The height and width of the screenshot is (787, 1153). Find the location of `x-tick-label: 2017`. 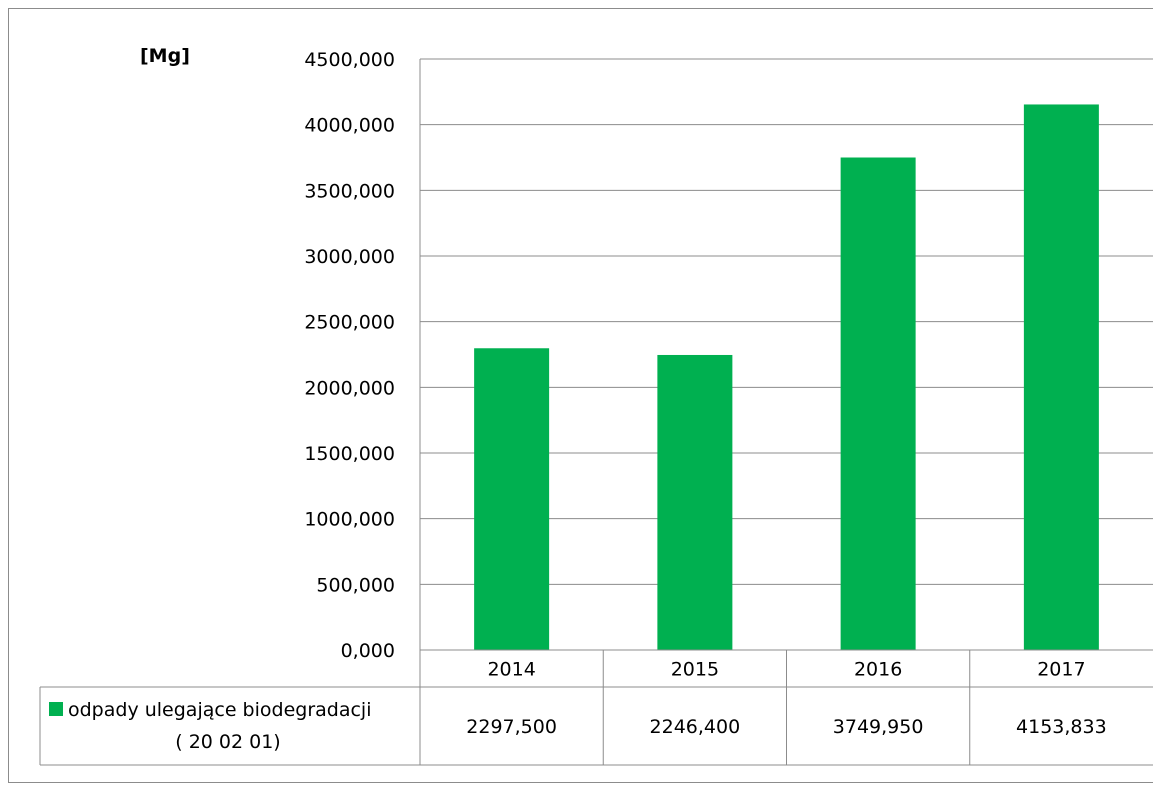

x-tick-label: 2017 is located at coordinates (1061, 670).